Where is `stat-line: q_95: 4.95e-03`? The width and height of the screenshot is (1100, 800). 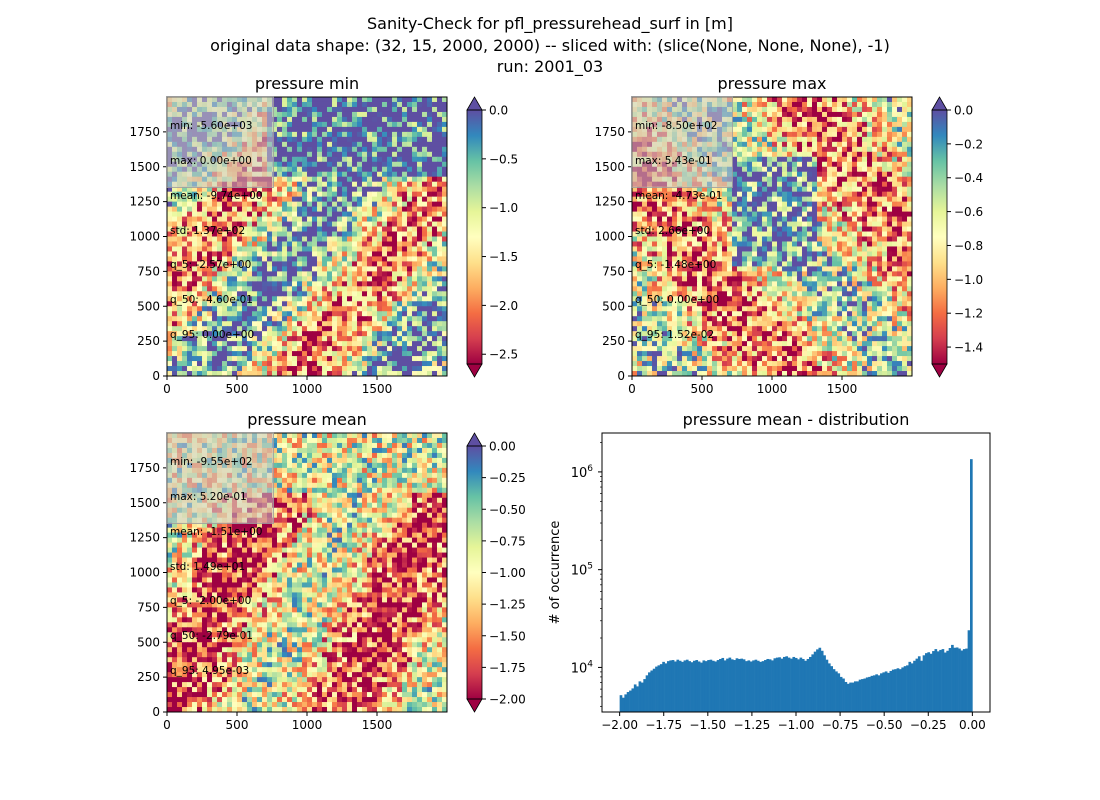
stat-line: q_95: 4.95e-03 is located at coordinates (210, 670).